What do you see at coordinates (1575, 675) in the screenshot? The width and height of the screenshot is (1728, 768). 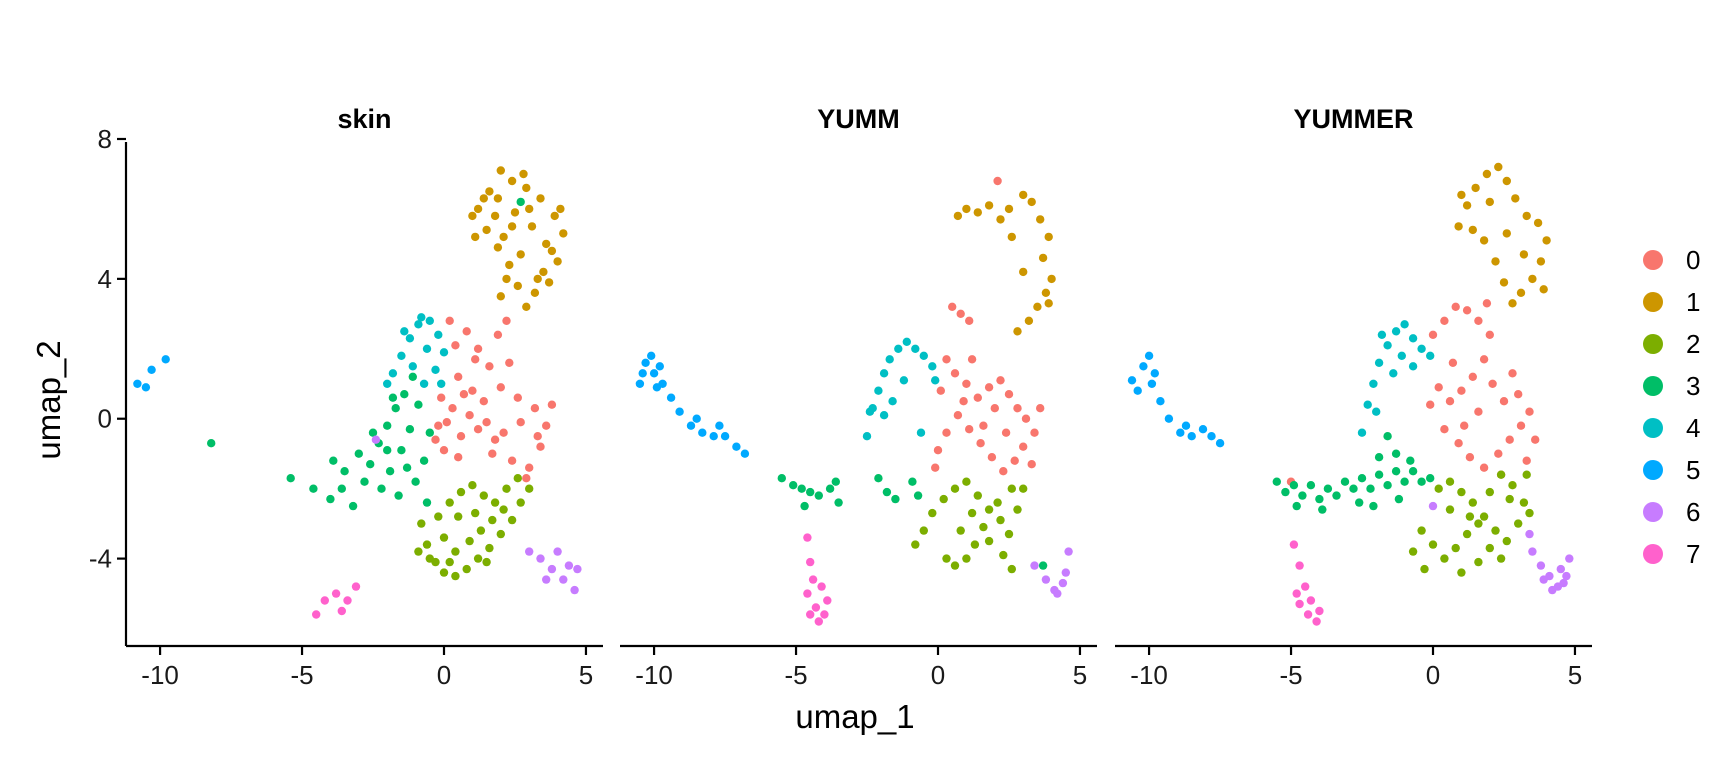 I see `x-tick-label: 5` at bounding box center [1575, 675].